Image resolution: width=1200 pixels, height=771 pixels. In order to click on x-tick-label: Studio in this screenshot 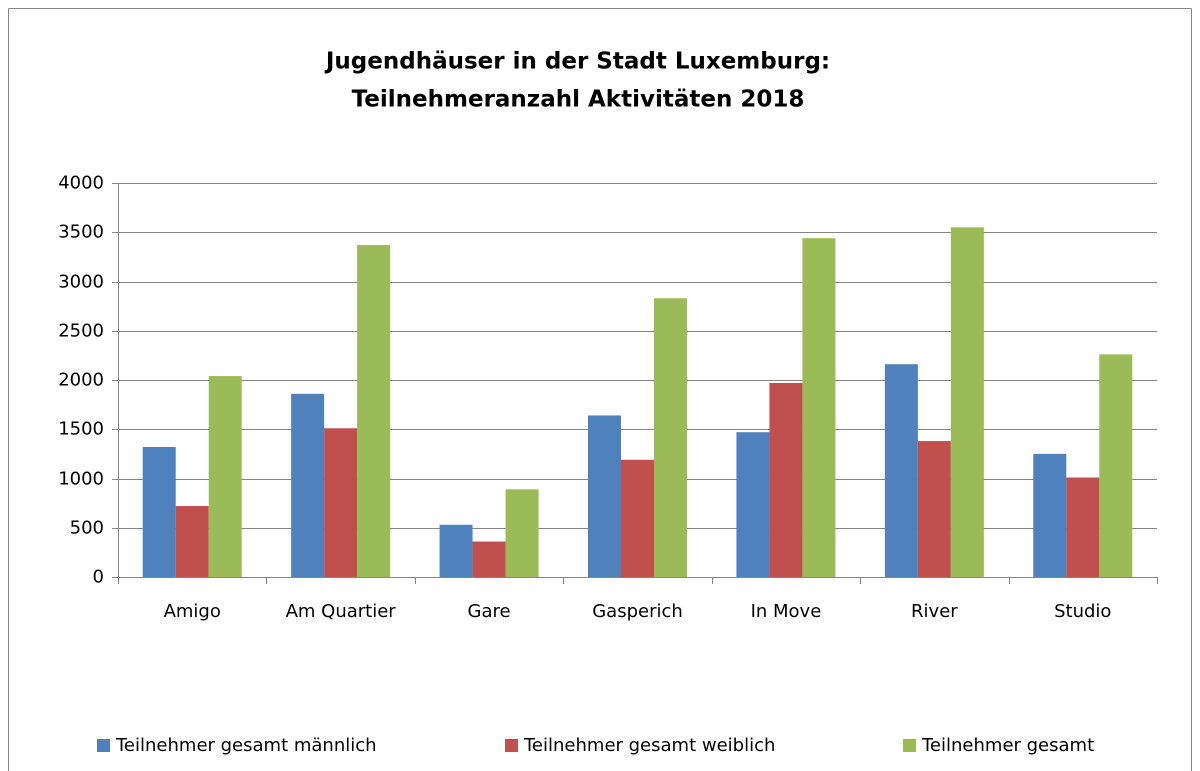, I will do `click(1082, 611)`.